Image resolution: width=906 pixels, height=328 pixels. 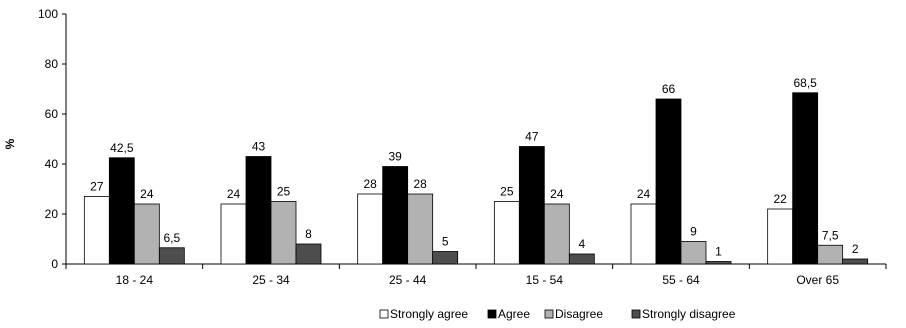 I want to click on data-label: 9, so click(x=693, y=232).